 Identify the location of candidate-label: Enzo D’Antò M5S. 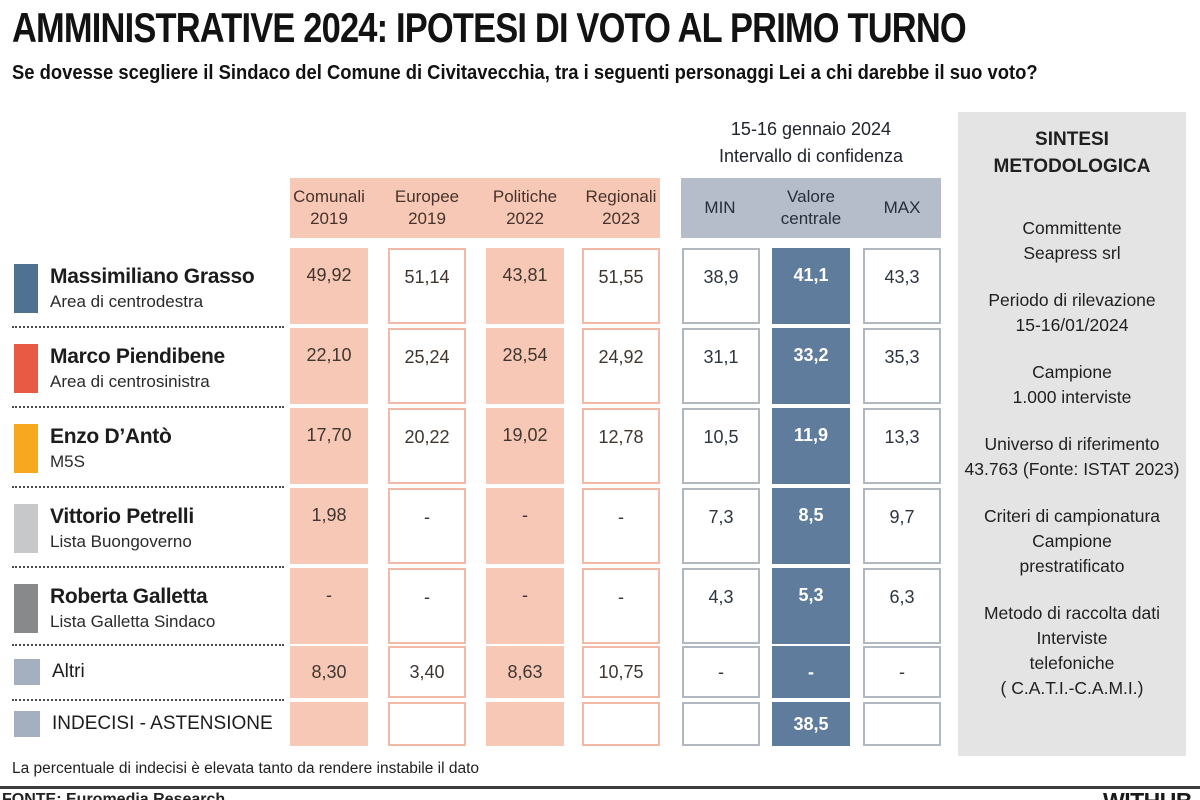
(93, 448).